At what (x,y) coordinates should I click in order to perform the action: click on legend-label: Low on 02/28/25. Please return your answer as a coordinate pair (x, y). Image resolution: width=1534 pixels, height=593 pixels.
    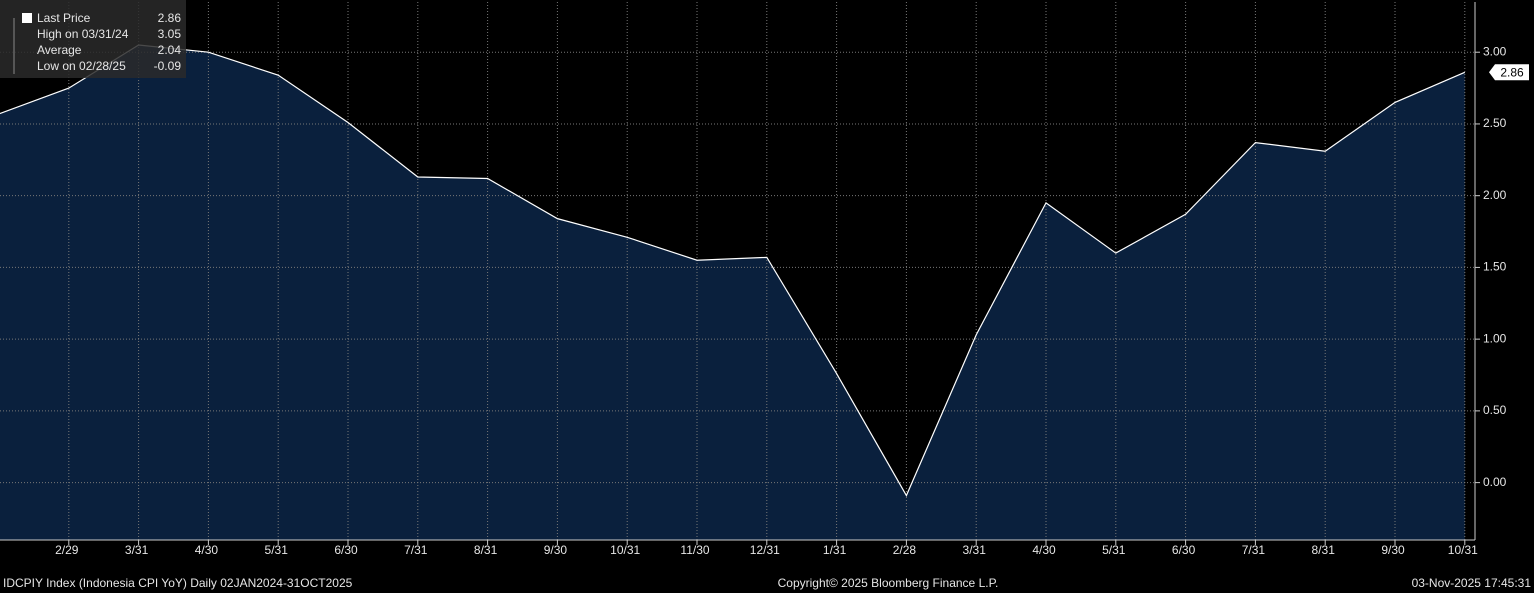
    Looking at the image, I should click on (81, 66).